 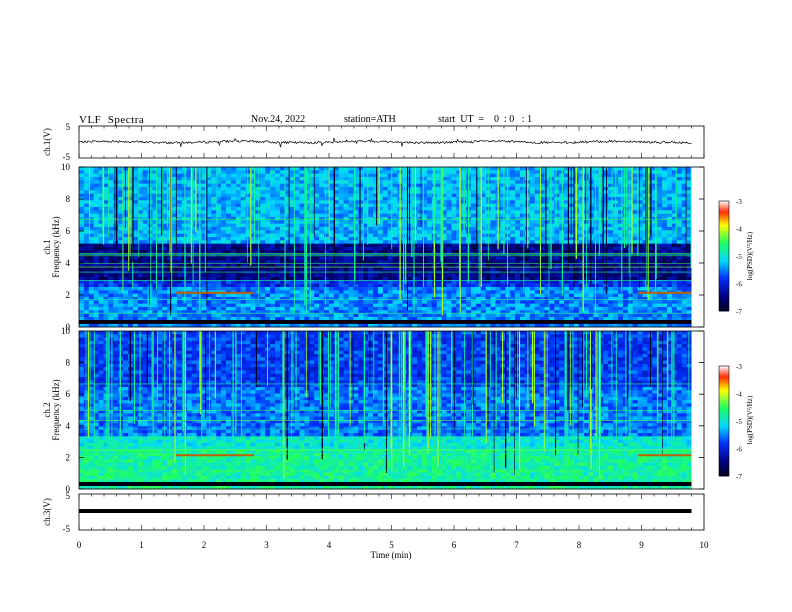 What do you see at coordinates (67, 529) in the screenshot?
I see `ch3-ytick-bottom: -5` at bounding box center [67, 529].